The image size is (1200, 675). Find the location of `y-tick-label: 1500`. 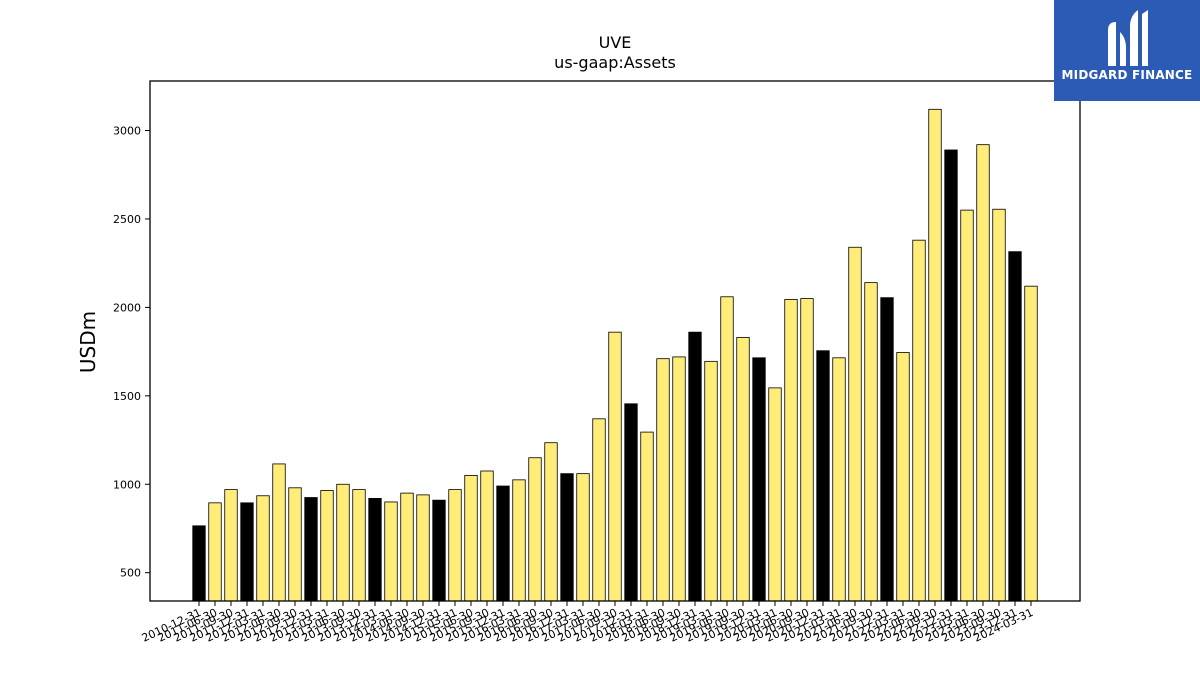

y-tick-label: 1500 is located at coordinates (127, 396).